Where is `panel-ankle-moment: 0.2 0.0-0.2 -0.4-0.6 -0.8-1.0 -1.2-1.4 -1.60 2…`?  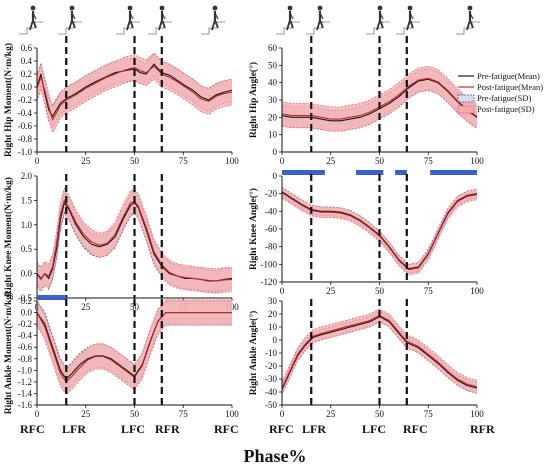
panel-ankle-moment: 0.2 0.0-0.2 -0.4-0.6 -0.8-1.0 -1.2-1.4 -1.60 2… is located at coordinates (121, 355).